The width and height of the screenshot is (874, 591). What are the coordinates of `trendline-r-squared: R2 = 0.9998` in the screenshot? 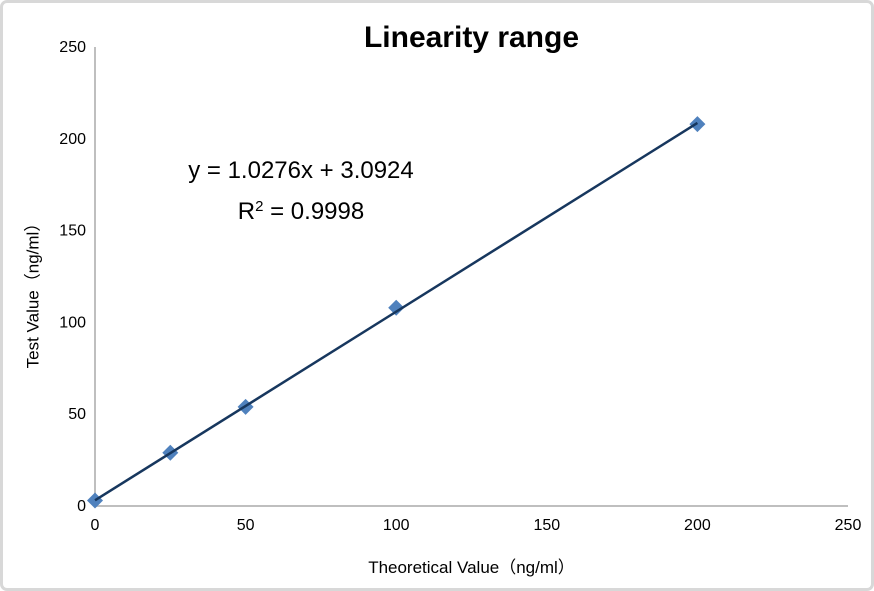 It's located at (301, 209).